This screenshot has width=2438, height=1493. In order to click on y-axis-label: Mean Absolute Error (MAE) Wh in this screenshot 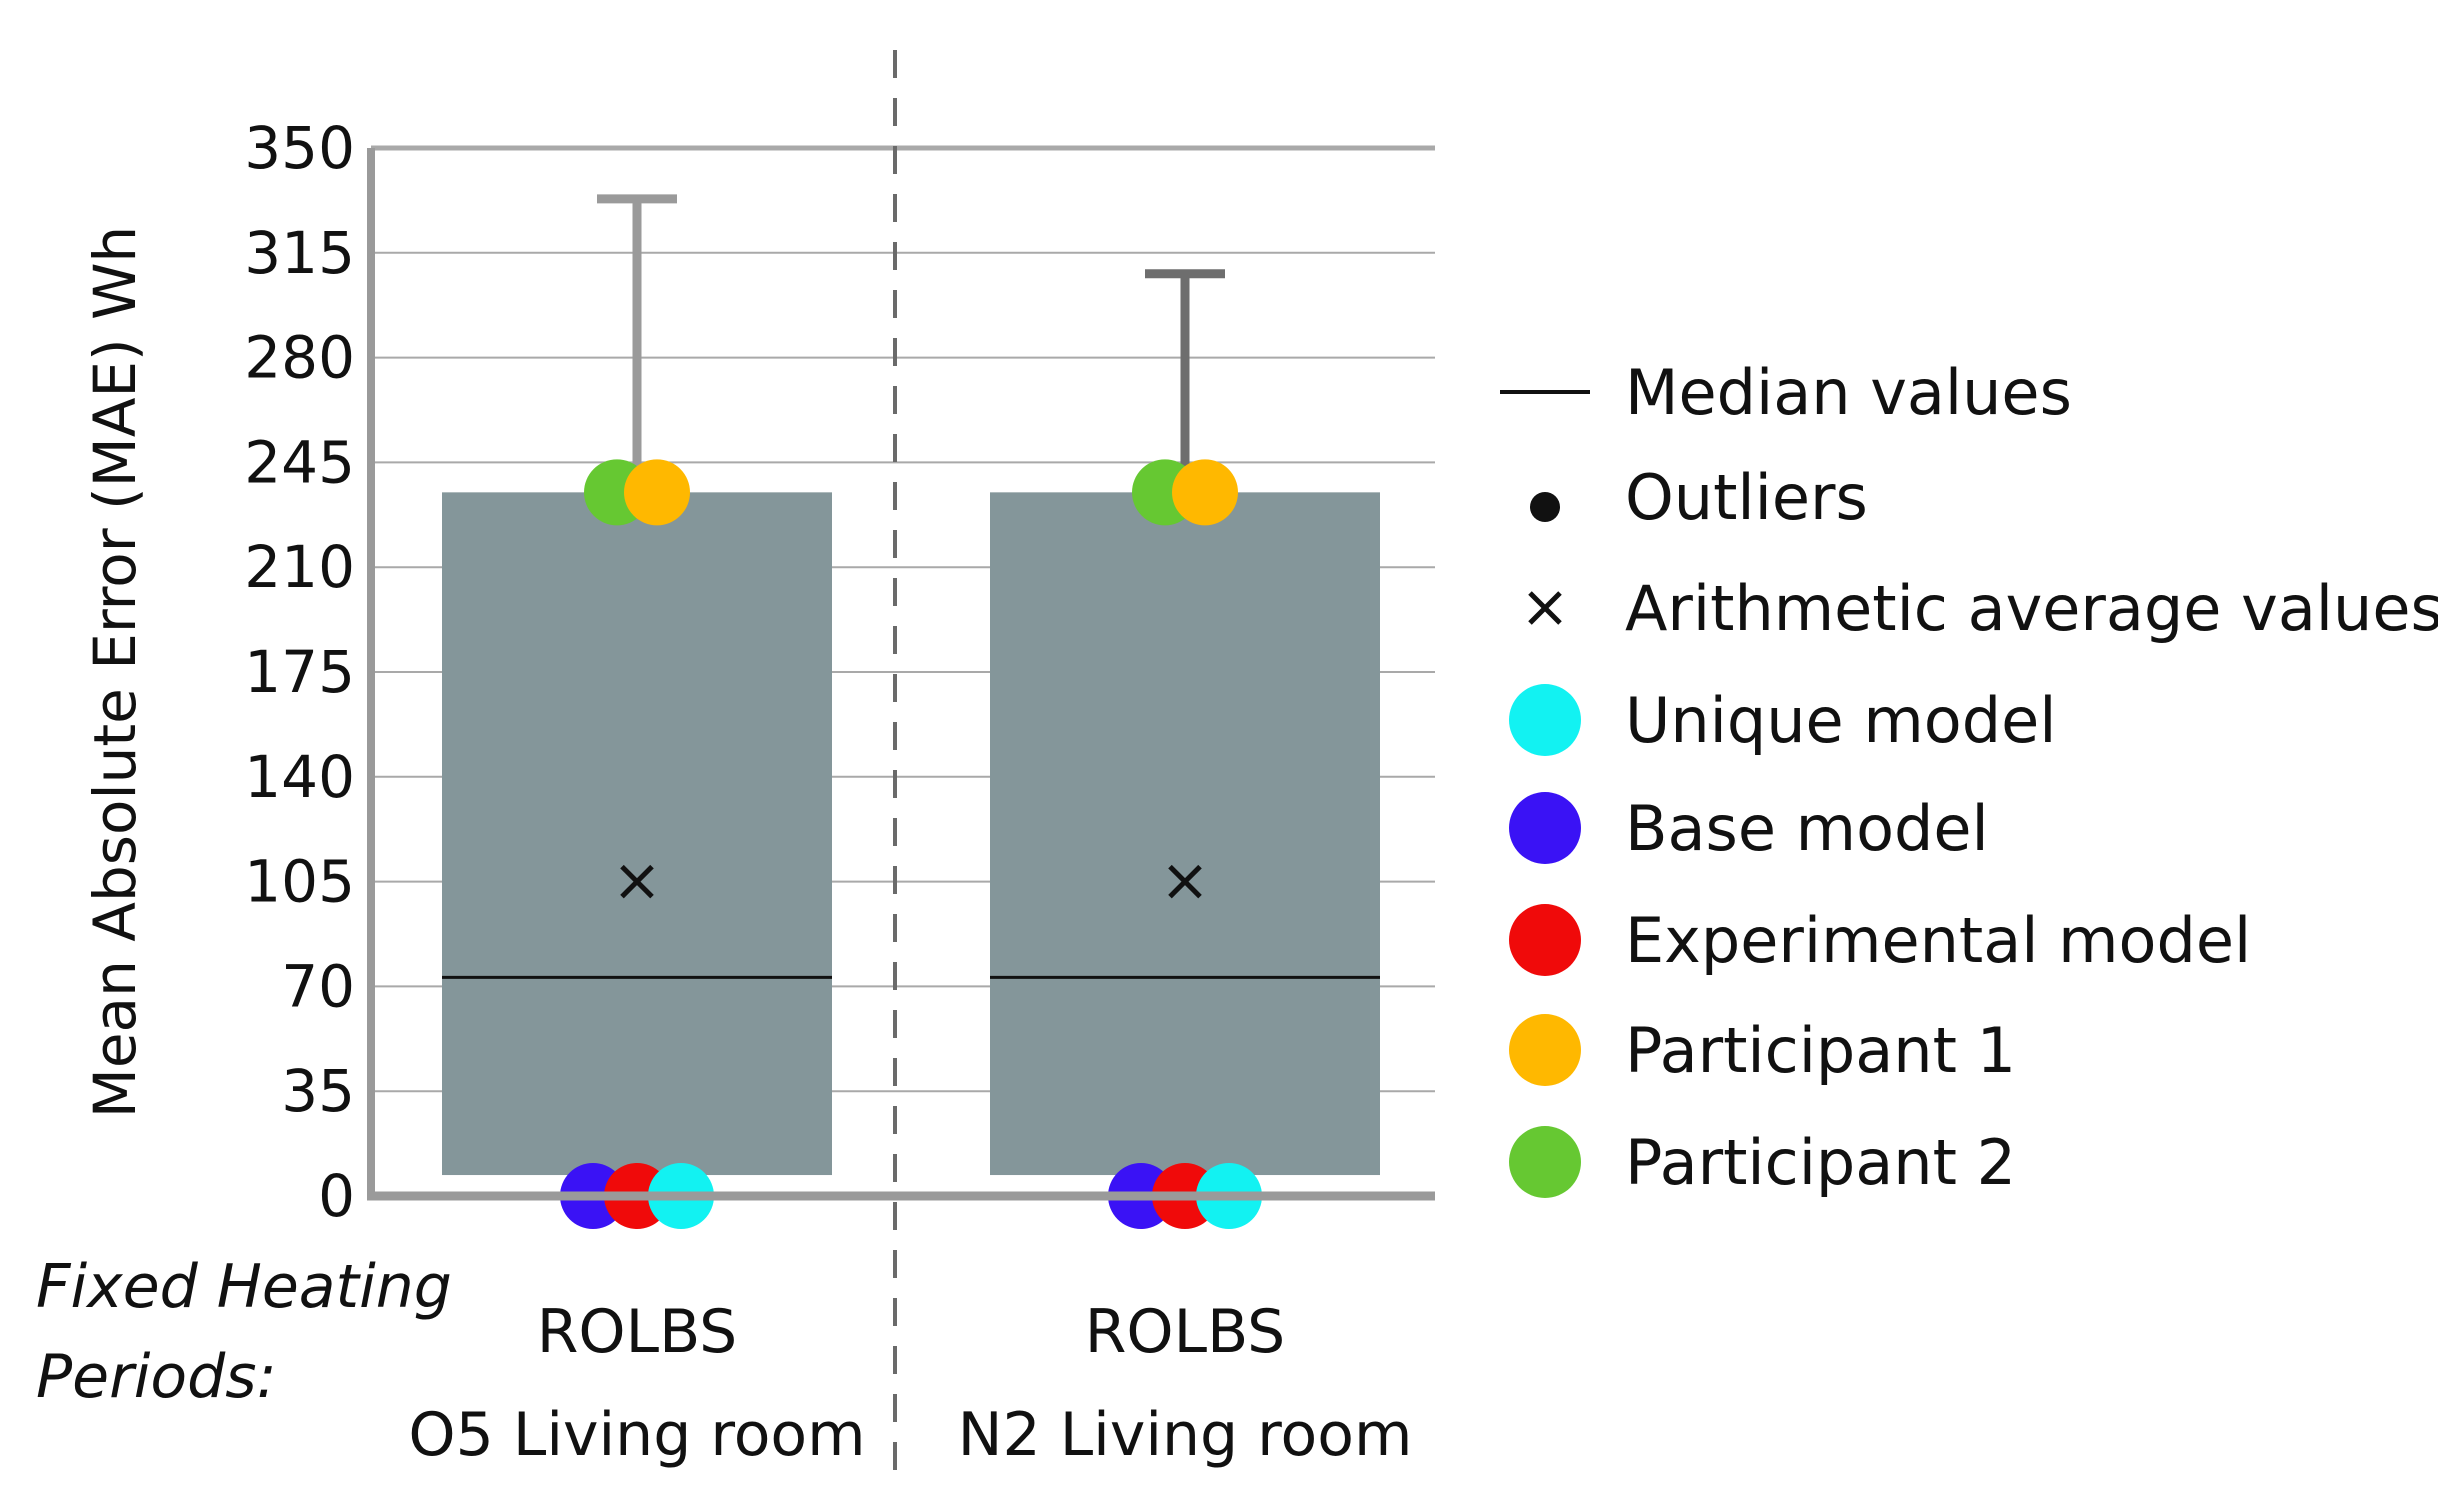, I will do `click(115, 672)`.